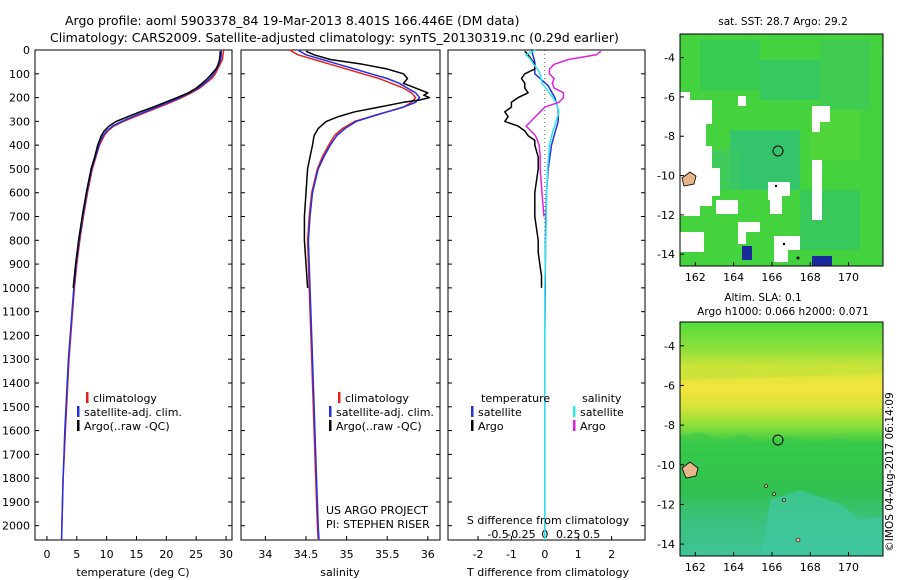 This screenshot has height=580, width=900. What do you see at coordinates (500, 412) in the screenshot?
I see `legend-t-satellite: satellite` at bounding box center [500, 412].